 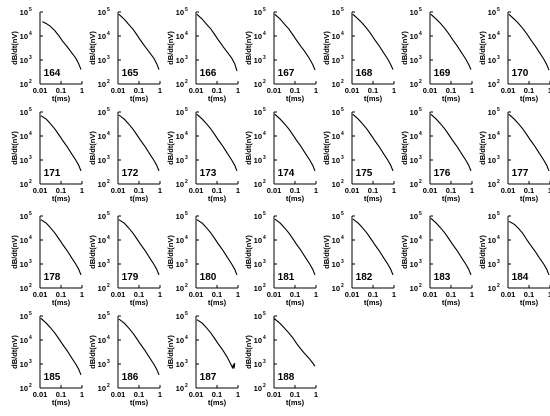 I want to click on panel-label: 174, so click(x=286, y=173).